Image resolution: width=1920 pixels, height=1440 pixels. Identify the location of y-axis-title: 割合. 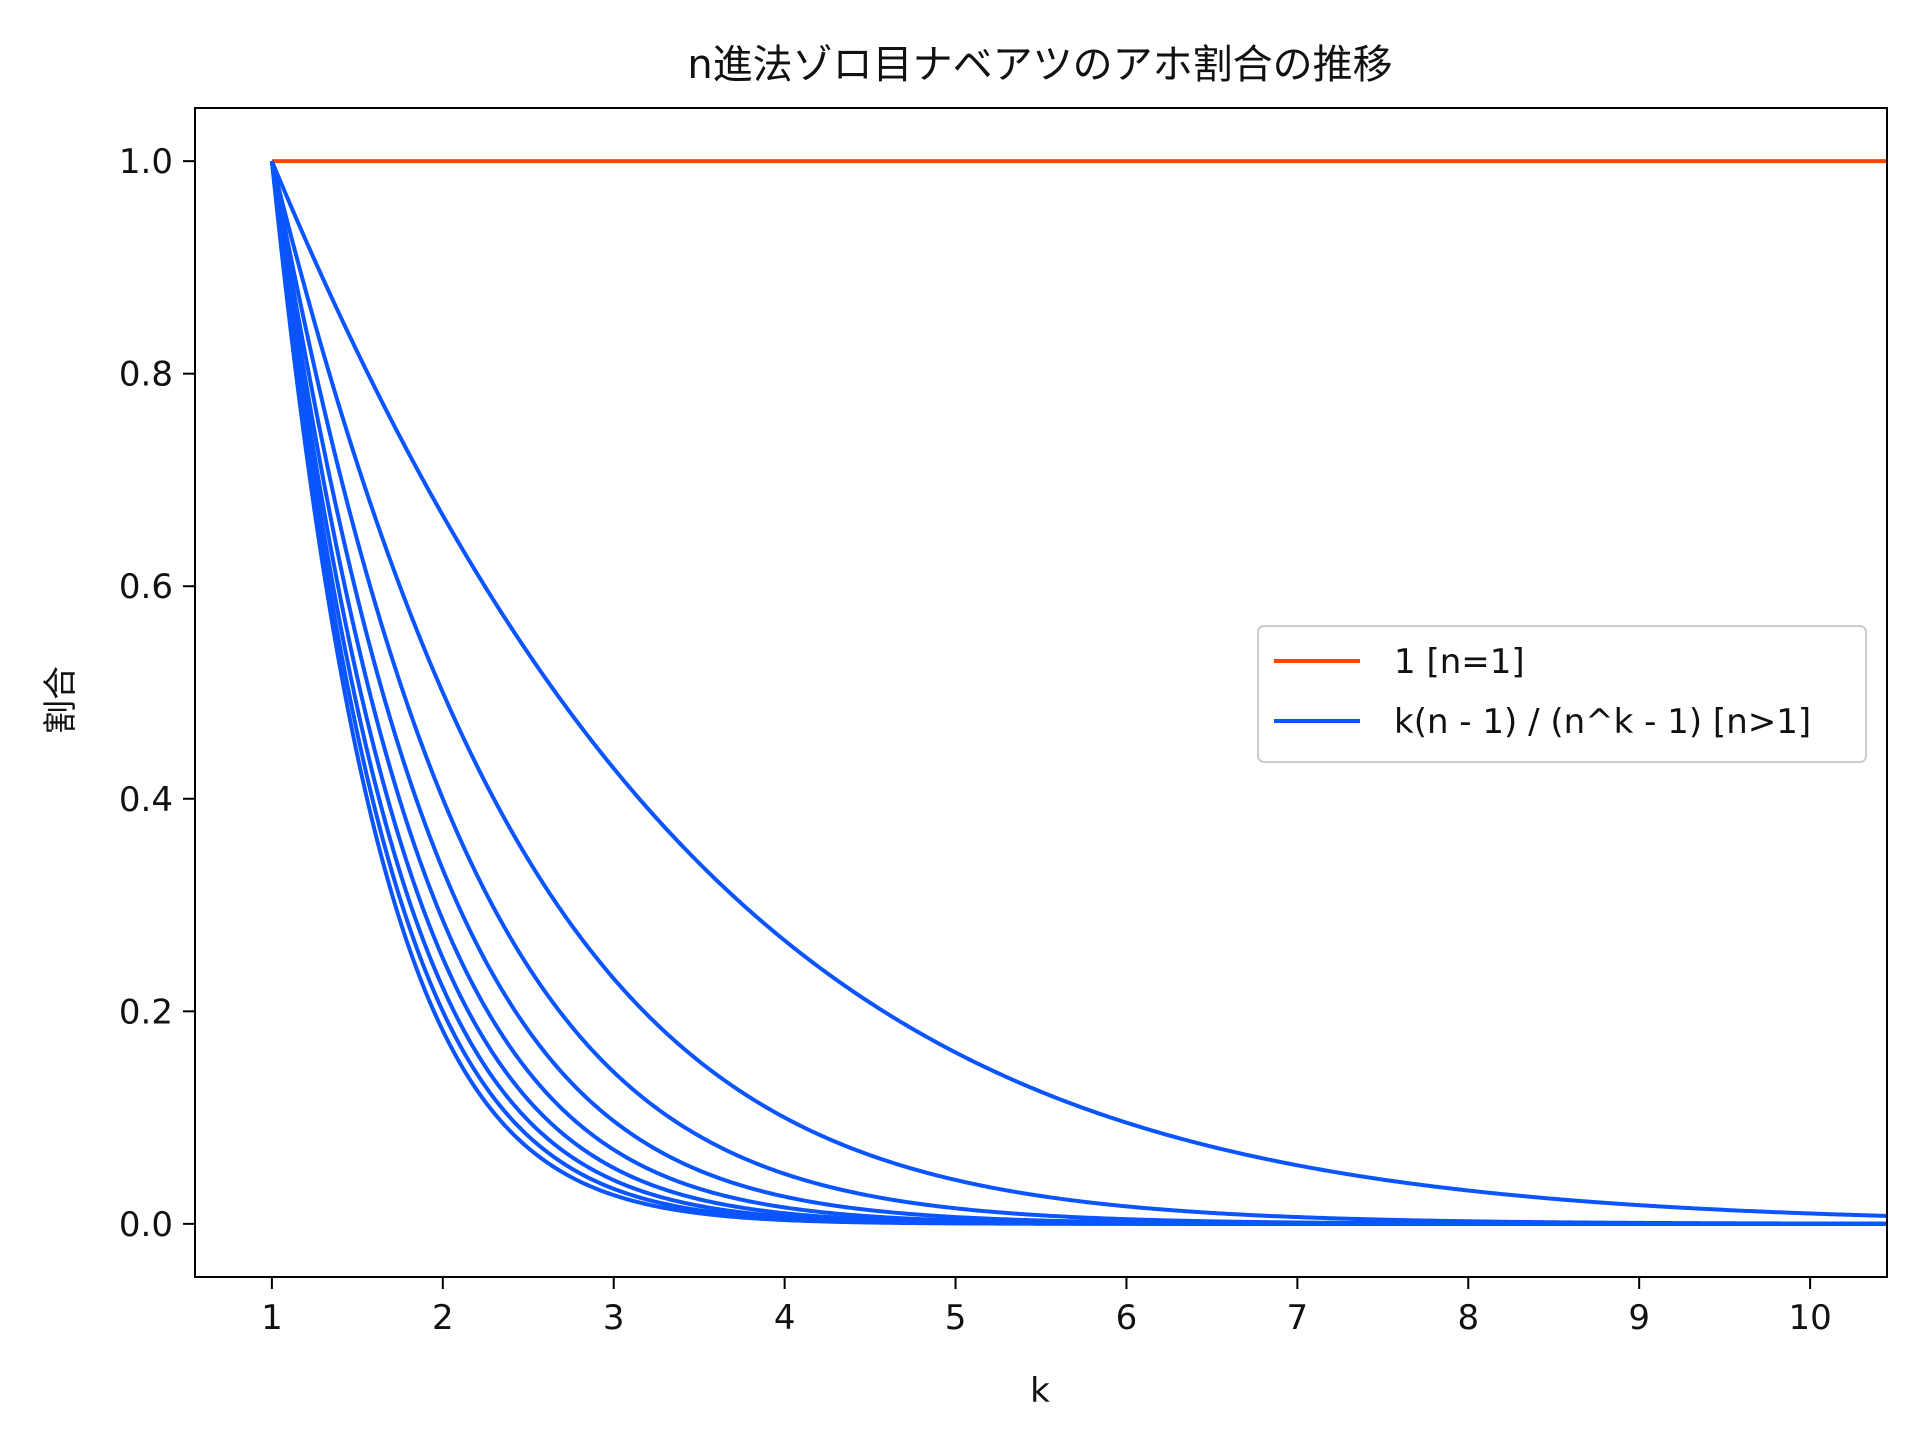
(61, 700).